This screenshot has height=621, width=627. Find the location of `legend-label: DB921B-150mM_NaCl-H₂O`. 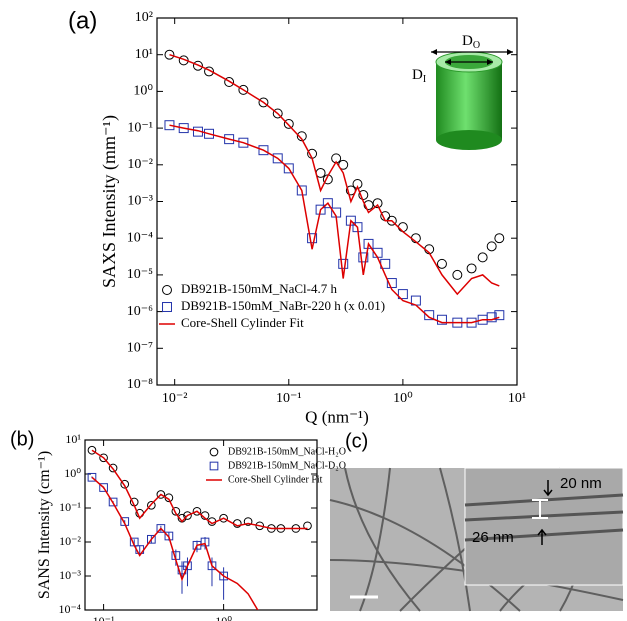

legend-label: DB921B-150mM_NaCl-H₂O is located at coordinates (287, 451).